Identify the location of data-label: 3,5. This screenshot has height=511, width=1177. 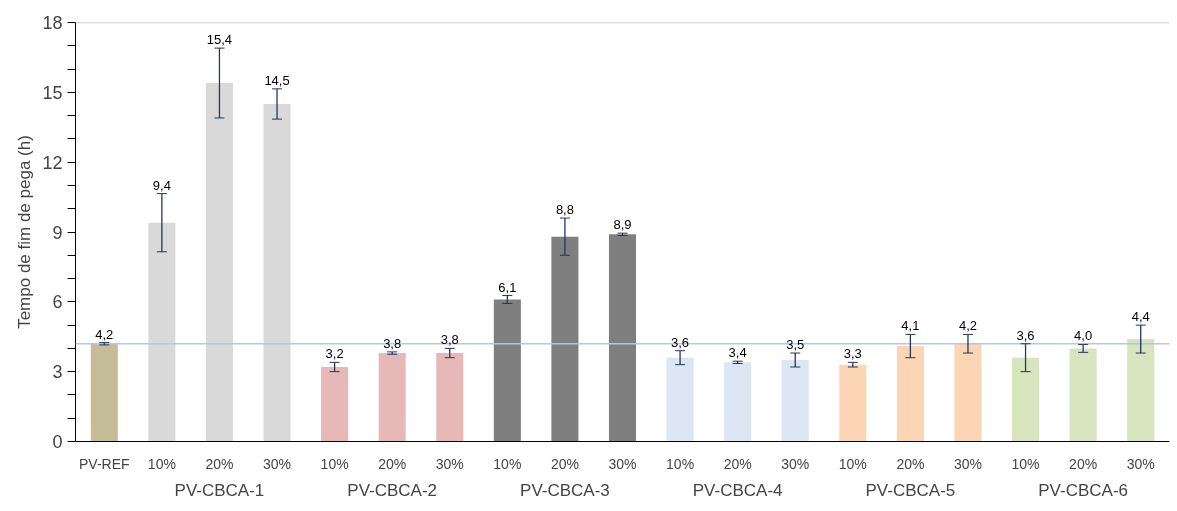
(795, 345).